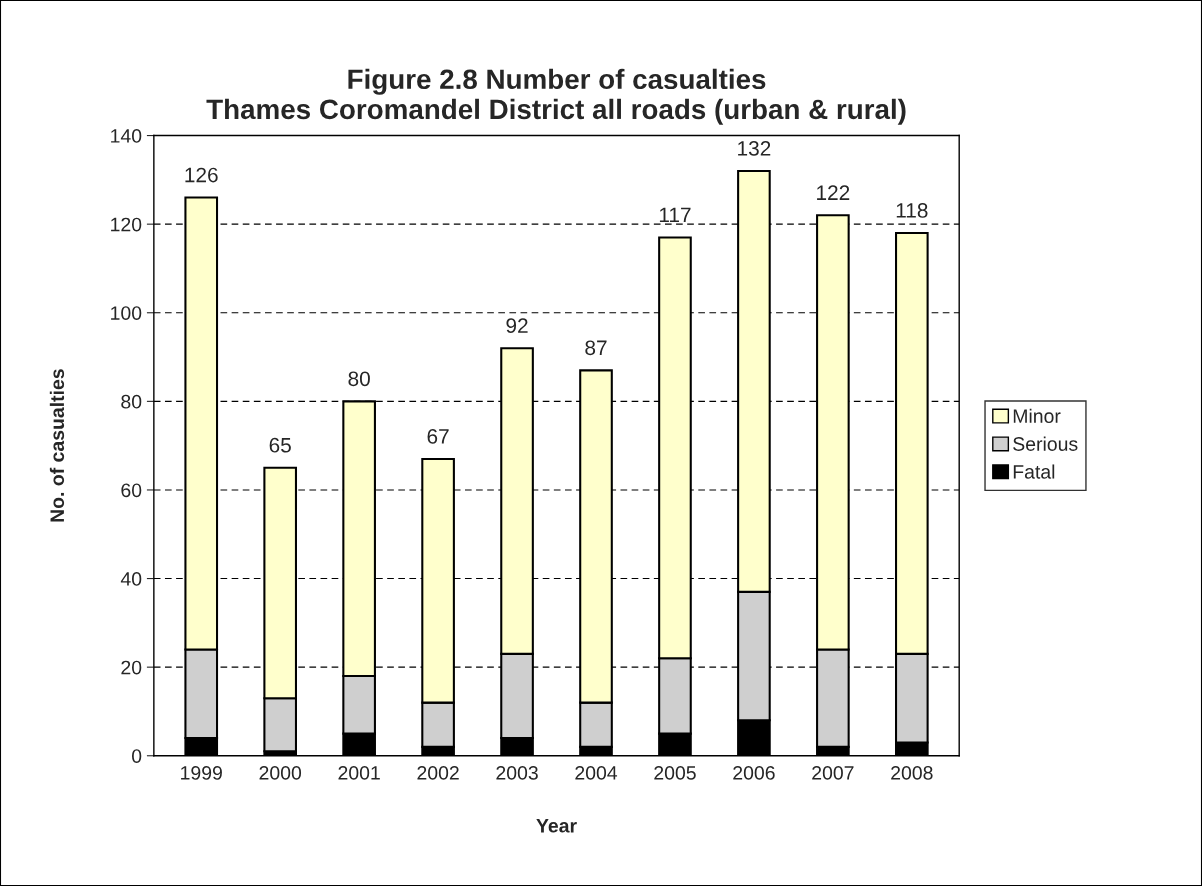 The image size is (1202, 886). Describe the element at coordinates (1037, 416) in the screenshot. I see `legend-label: Minor` at that location.